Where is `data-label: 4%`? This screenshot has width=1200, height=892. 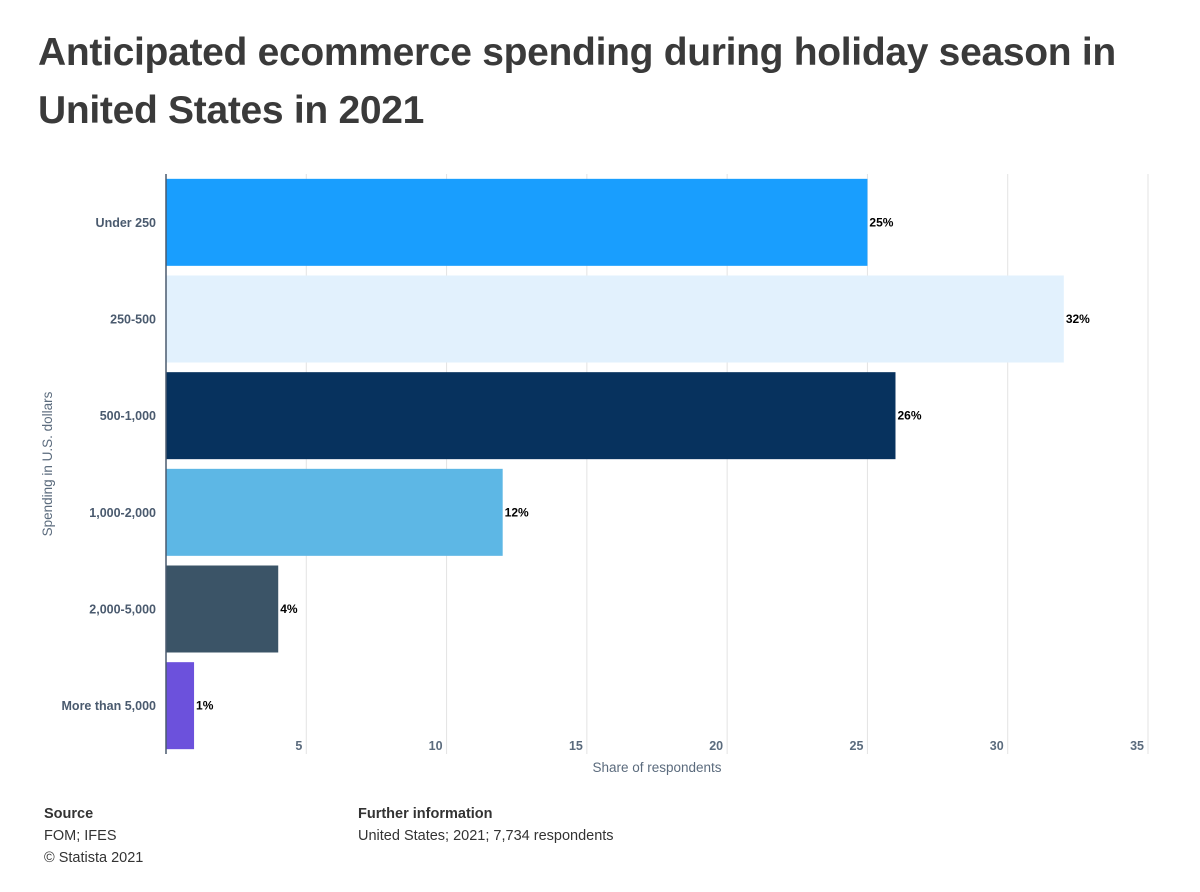 data-label: 4% is located at coordinates (289, 609).